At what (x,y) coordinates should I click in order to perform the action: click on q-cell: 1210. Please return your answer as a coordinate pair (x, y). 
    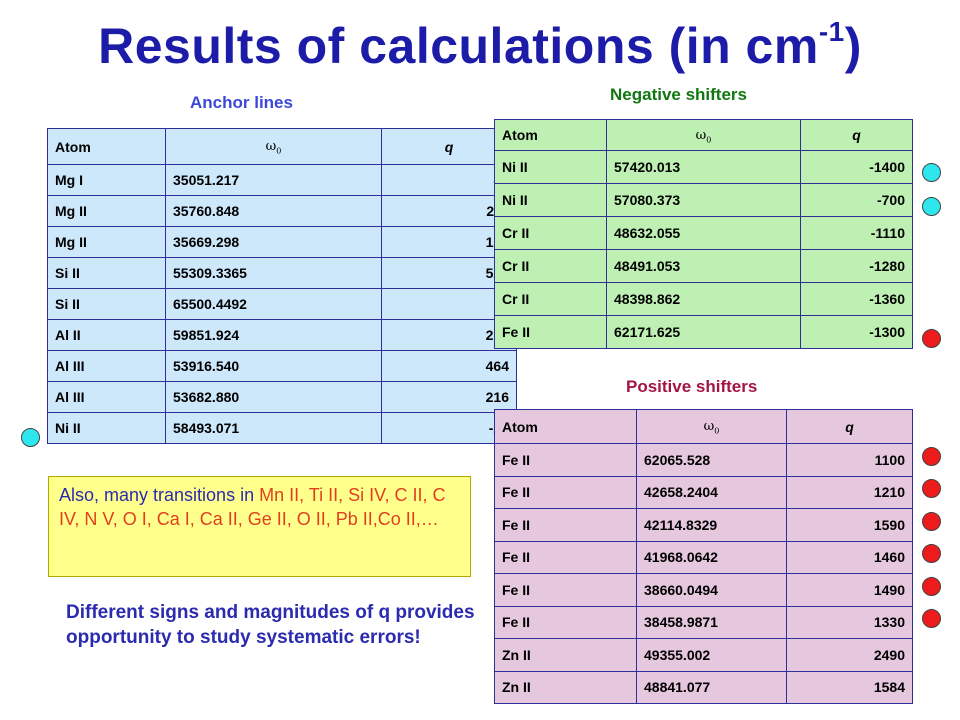
    Looking at the image, I should click on (849, 492).